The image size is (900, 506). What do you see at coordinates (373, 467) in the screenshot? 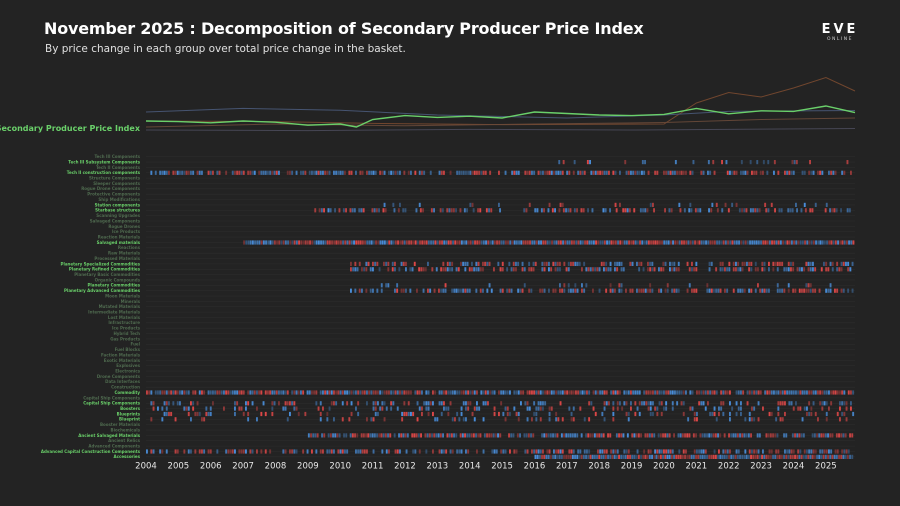
I see `x-tick-label: 2011` at bounding box center [373, 467].